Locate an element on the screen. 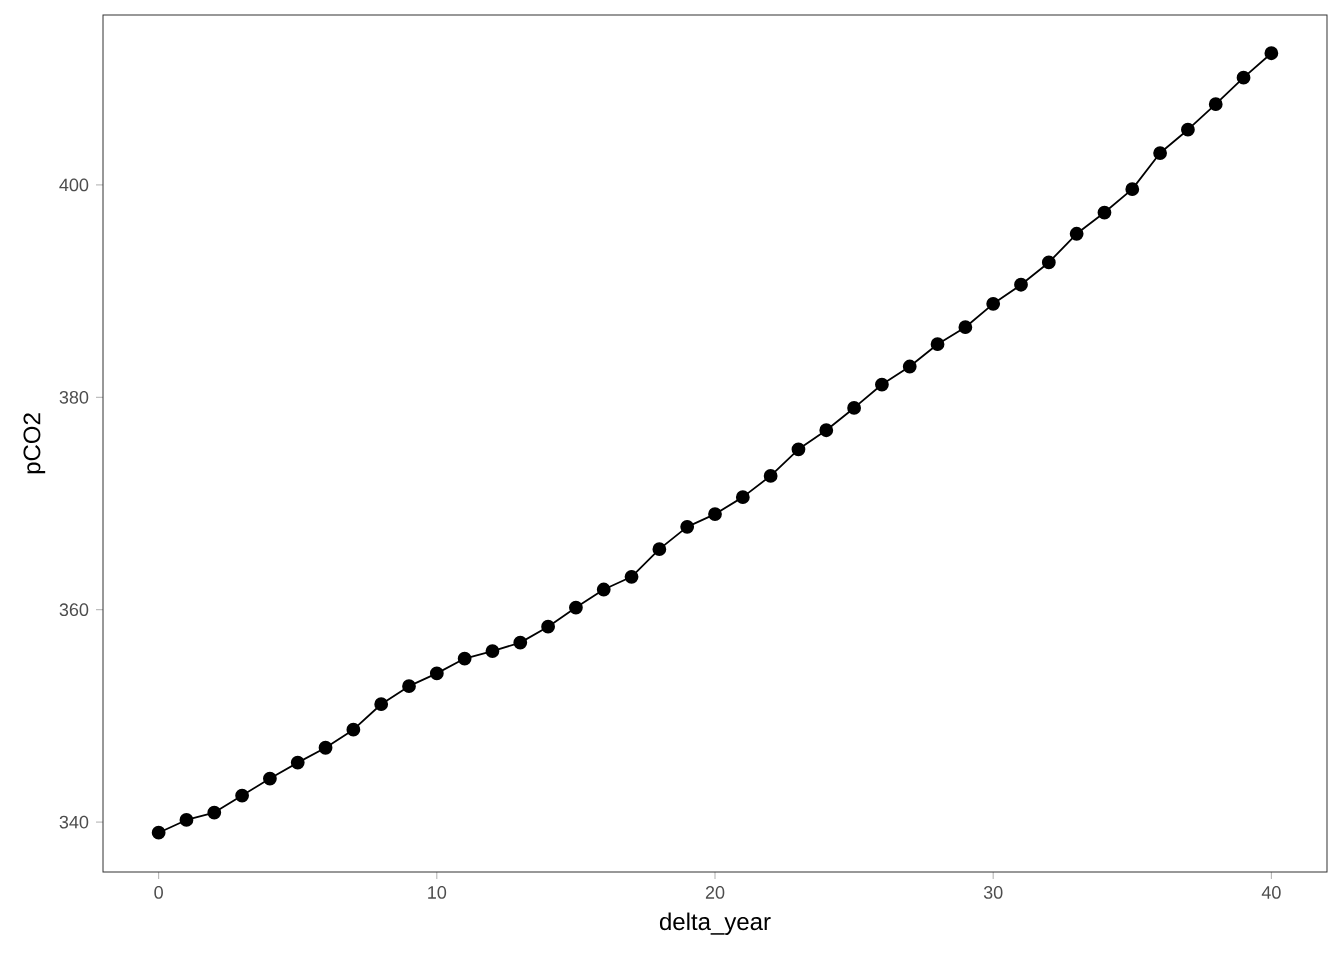  y-tick-label: 400 is located at coordinates (74, 185).